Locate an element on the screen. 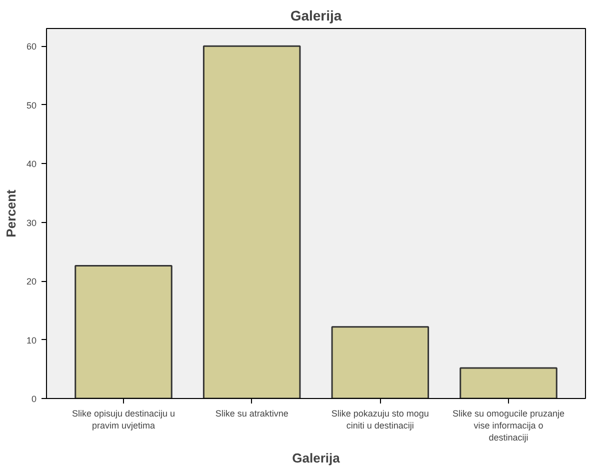 This screenshot has width=597, height=473. y-tick-label: 30 is located at coordinates (31, 223).